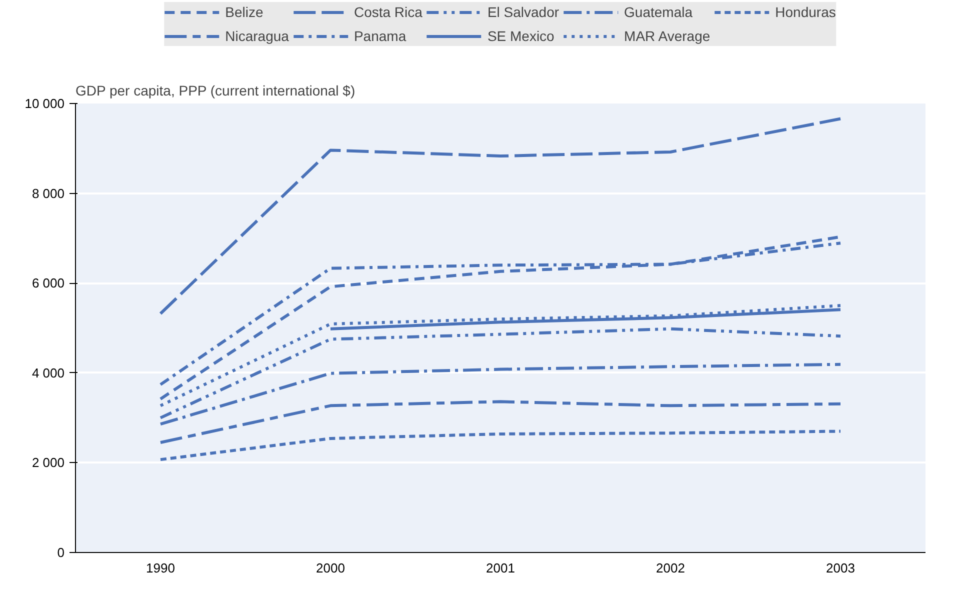  What do you see at coordinates (244, 12) in the screenshot?
I see `legend-label: Belize` at bounding box center [244, 12].